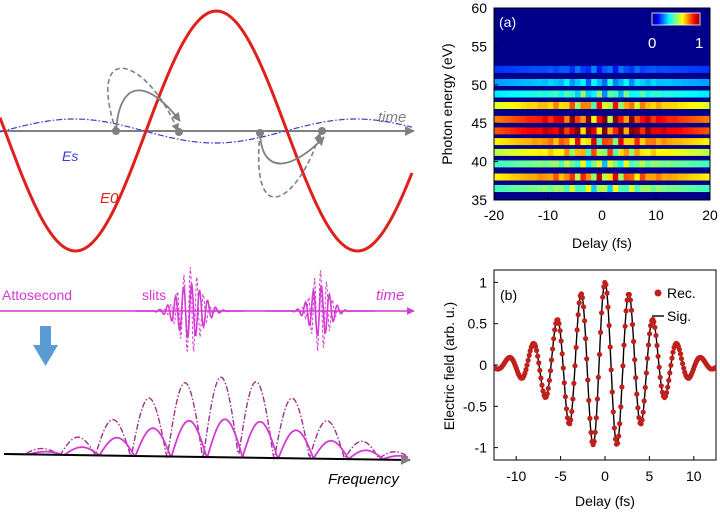 The image size is (720, 512). I want to click on x-tick-label: 10, so click(694, 476).